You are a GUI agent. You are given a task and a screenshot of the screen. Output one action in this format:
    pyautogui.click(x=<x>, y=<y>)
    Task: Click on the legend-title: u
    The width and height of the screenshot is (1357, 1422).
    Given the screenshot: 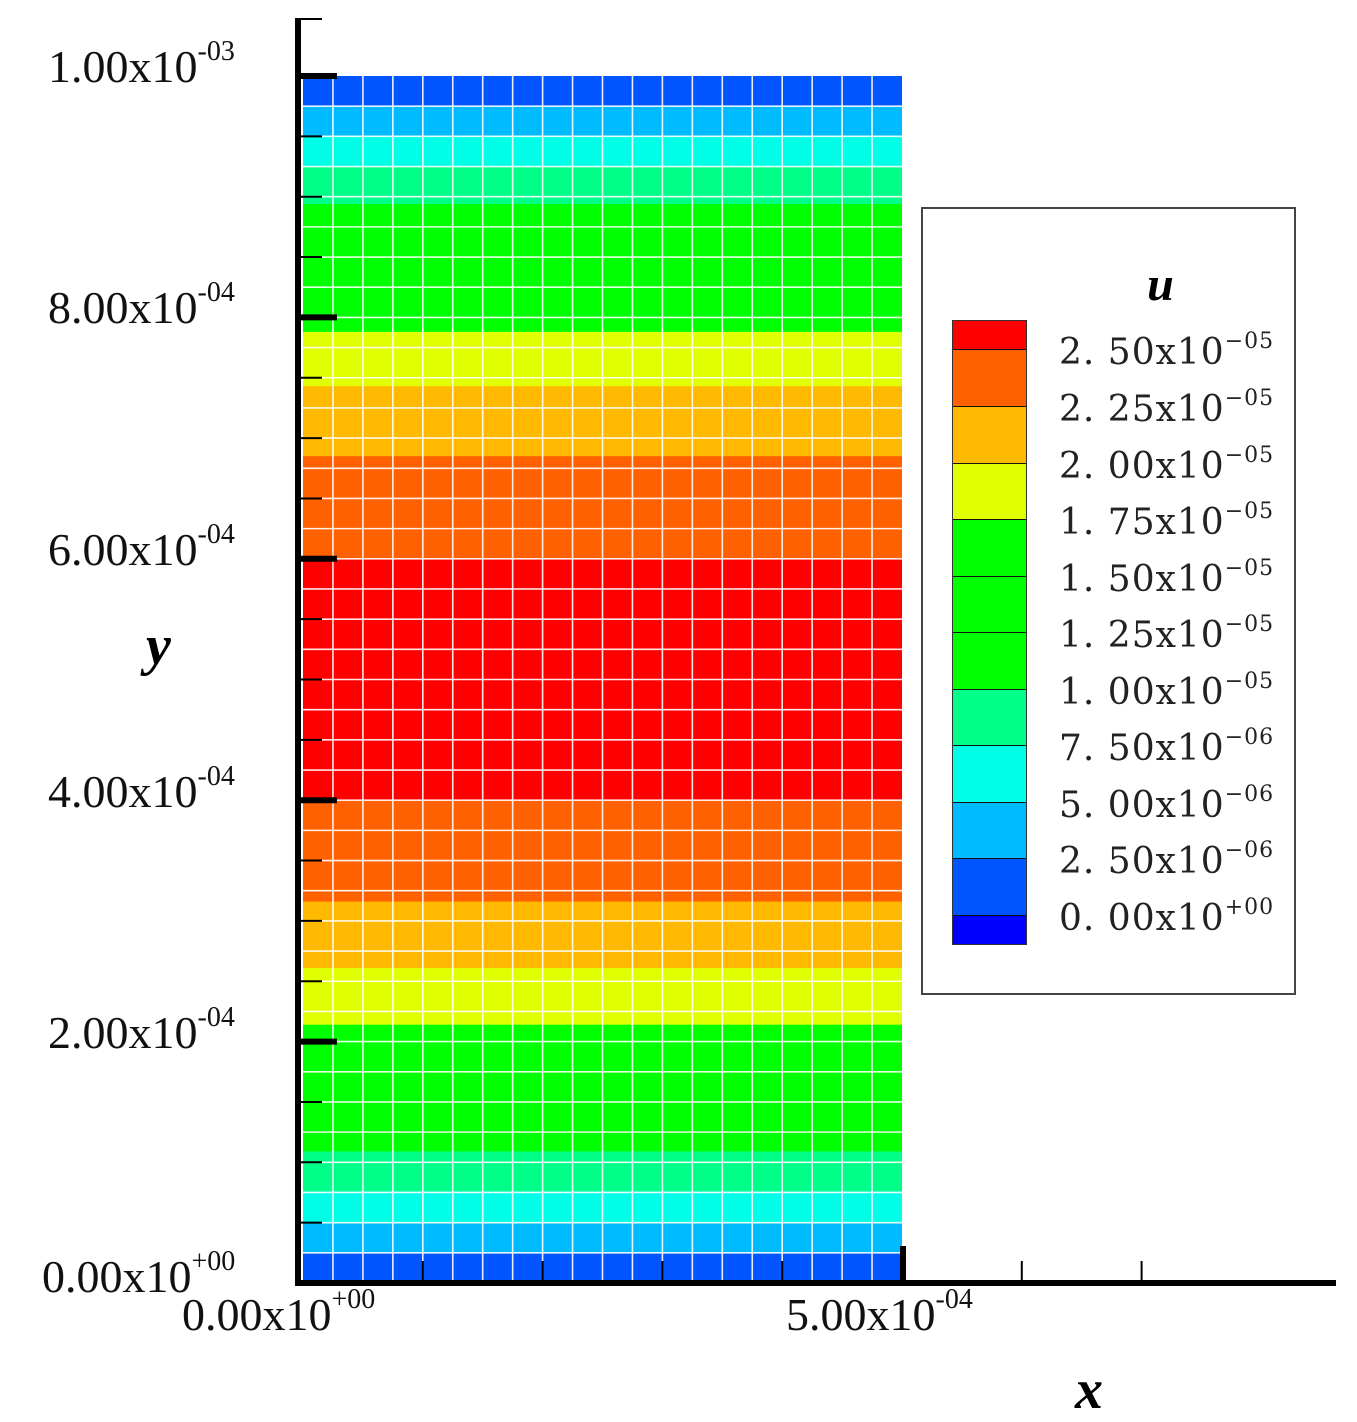 What is the action you would take?
    pyautogui.click(x=1160, y=284)
    